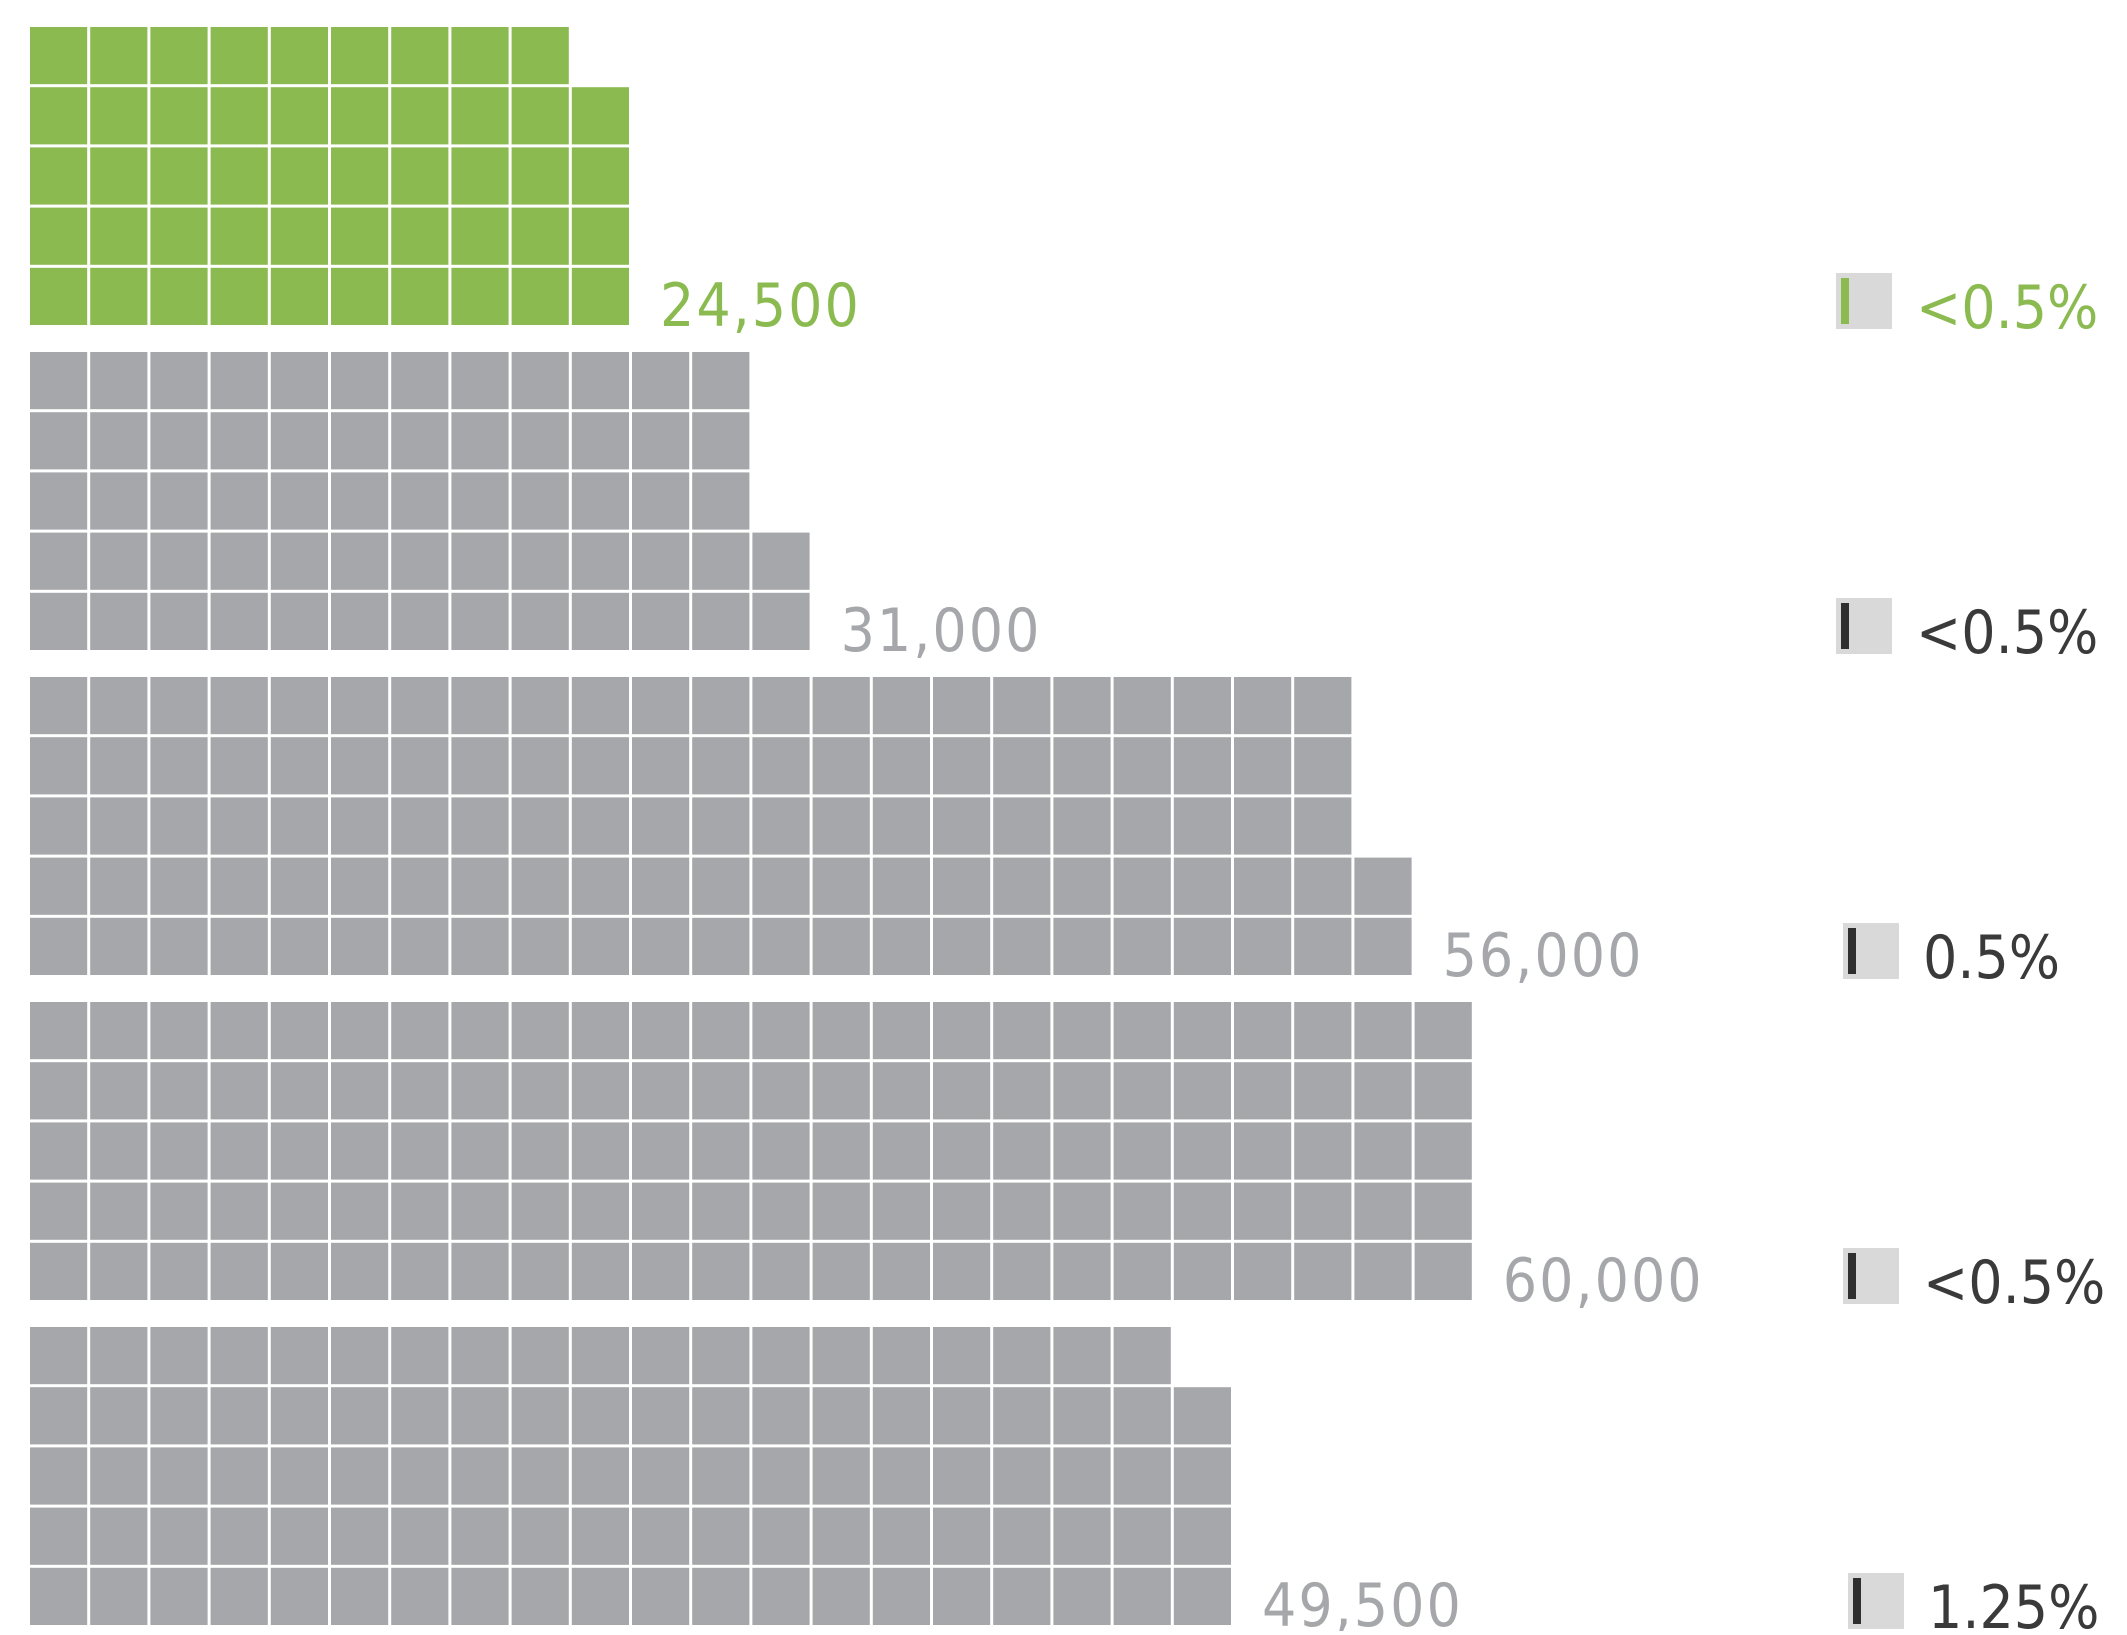 This screenshot has height=1635, width=2127. I want to click on percent-indicator-marker, so click(1857, 1601).